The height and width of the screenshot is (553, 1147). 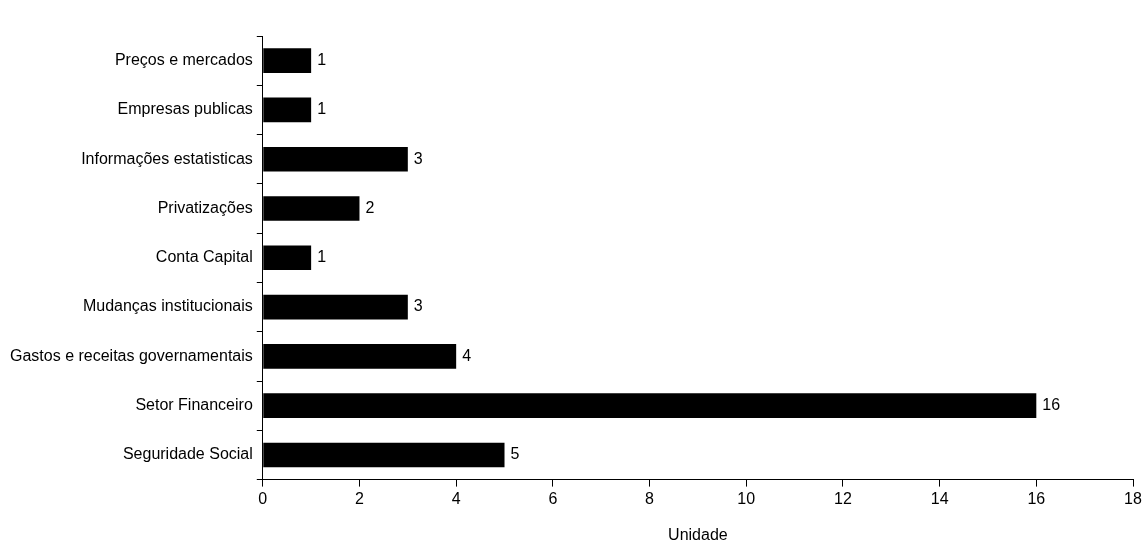 I want to click on data-label: 2, so click(x=370, y=207).